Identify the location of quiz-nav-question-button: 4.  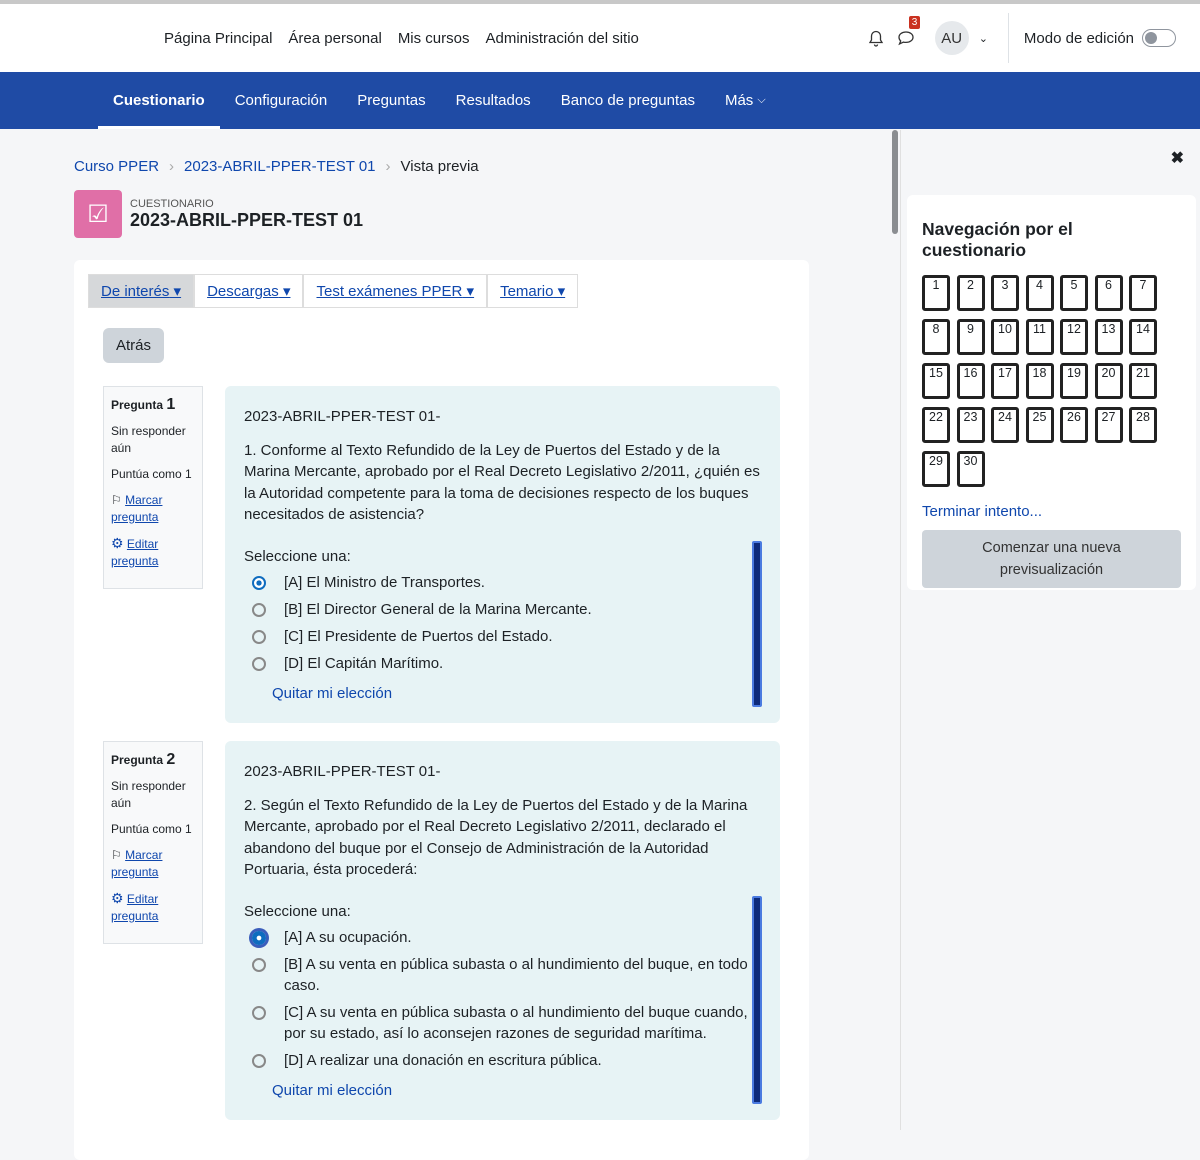
(1039, 293).